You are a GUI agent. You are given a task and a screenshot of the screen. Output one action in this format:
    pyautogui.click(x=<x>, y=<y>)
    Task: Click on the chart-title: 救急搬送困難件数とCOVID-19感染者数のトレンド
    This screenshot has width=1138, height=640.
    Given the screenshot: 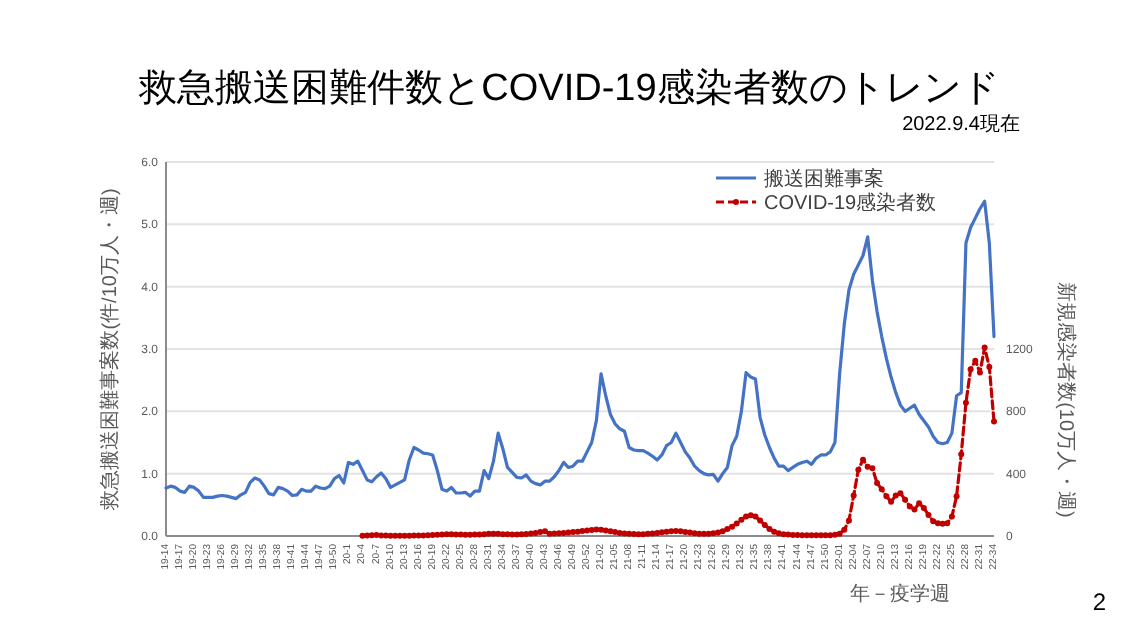 What is the action you would take?
    pyautogui.click(x=568, y=88)
    